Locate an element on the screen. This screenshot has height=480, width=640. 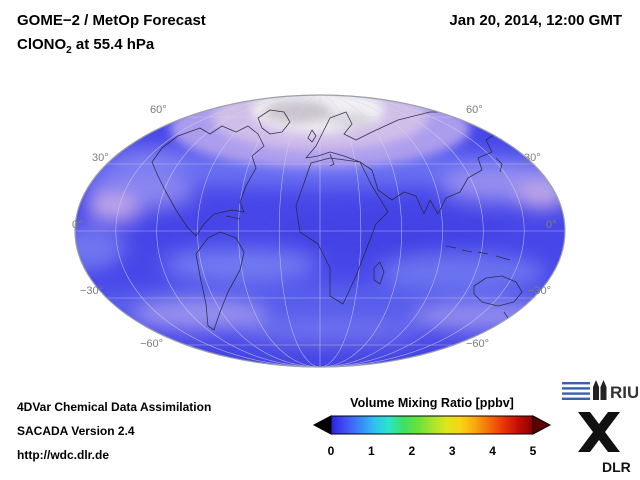
lat-label-left-30: 30° is located at coordinates (100, 158).